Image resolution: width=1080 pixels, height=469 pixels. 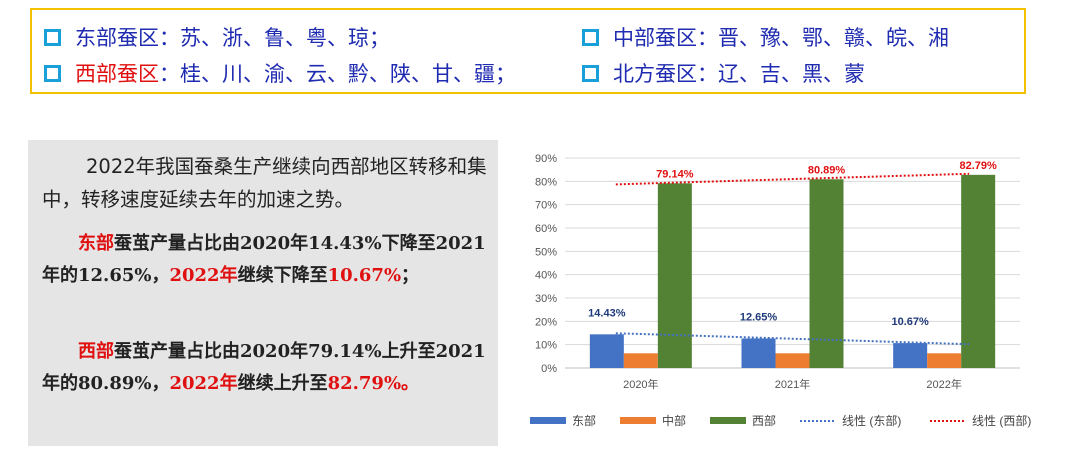 What do you see at coordinates (274, 38) in the screenshot?
I see `region-east-provinces: ：苏、浙、鲁、粤、琼；` at bounding box center [274, 38].